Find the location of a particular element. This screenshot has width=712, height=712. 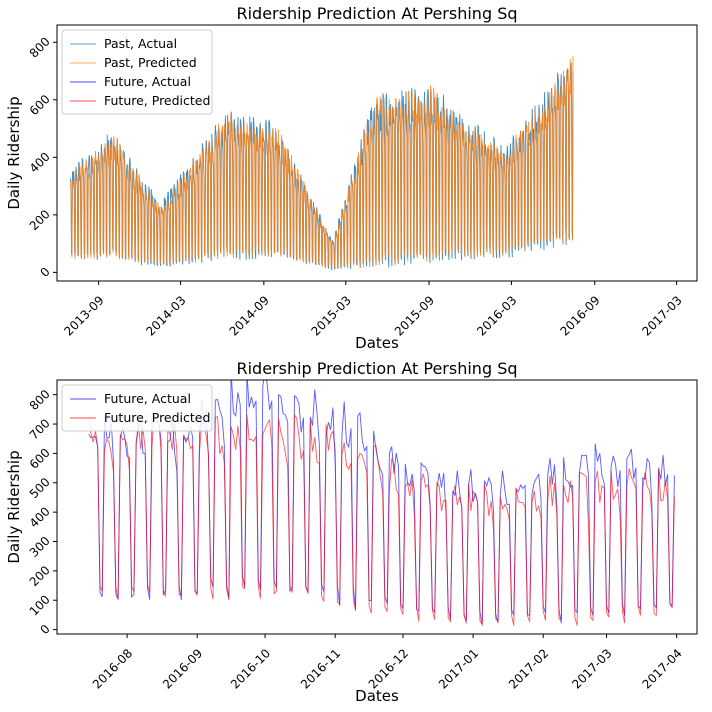

y-tick-label: 300 is located at coordinates (40, 547).